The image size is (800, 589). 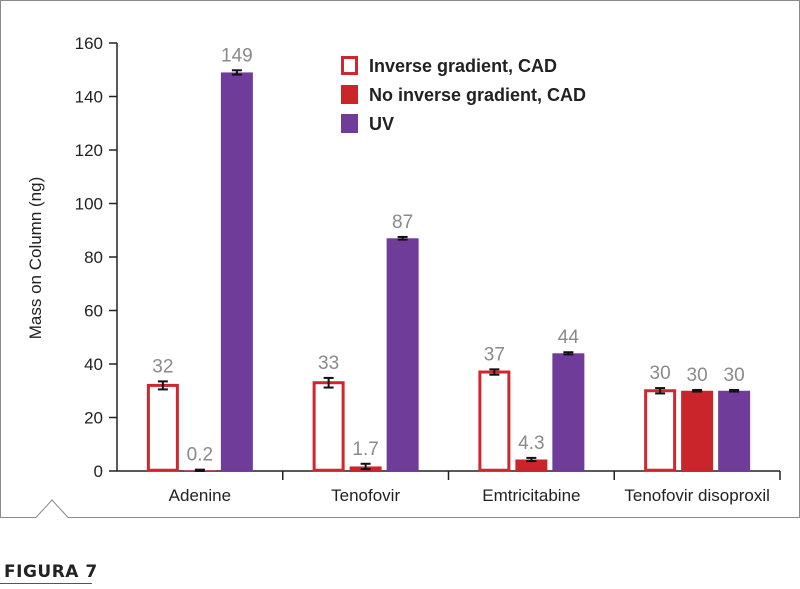 What do you see at coordinates (93, 257) in the screenshot?
I see `y-tick-label: 80` at bounding box center [93, 257].